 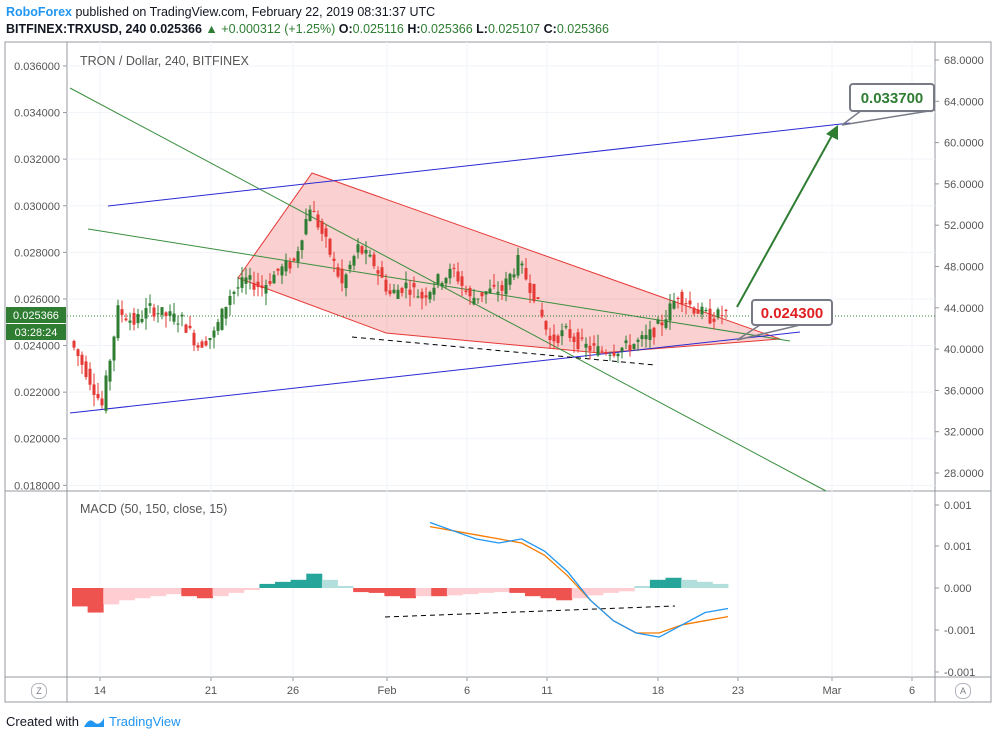 What do you see at coordinates (164, 61) in the screenshot?
I see `chart-title: TRON / Dollar, 240, BITFINEX` at bounding box center [164, 61].